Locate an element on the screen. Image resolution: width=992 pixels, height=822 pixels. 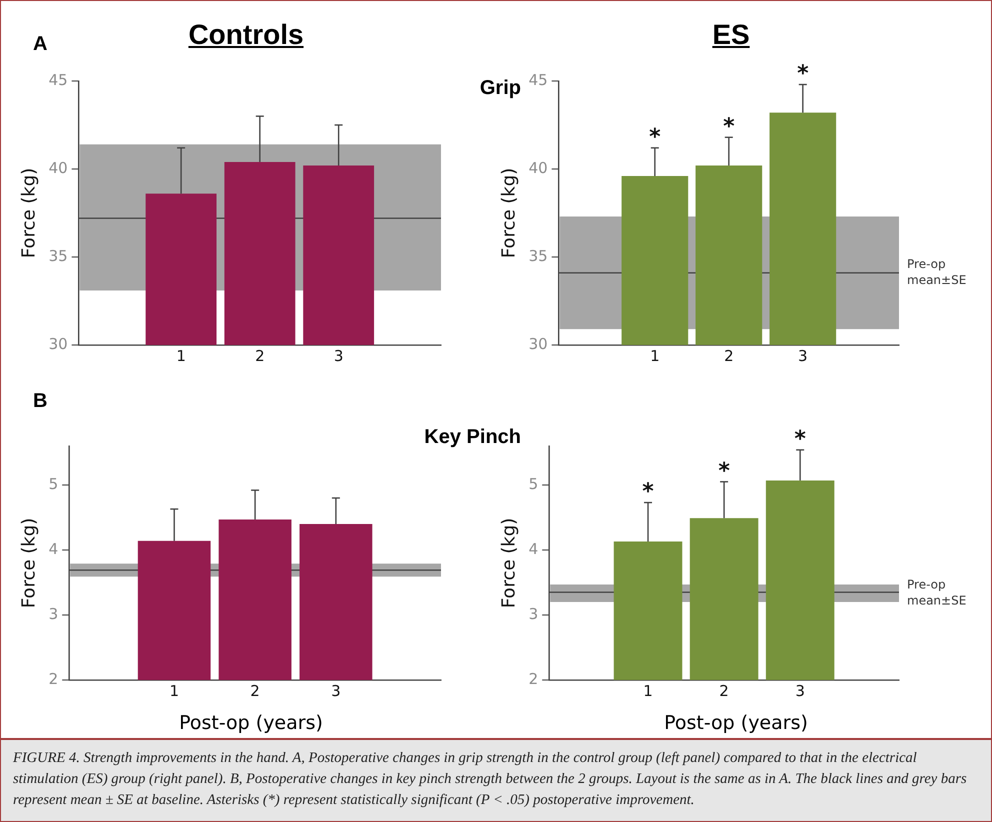
text: Grip is located at coordinates (500, 88).